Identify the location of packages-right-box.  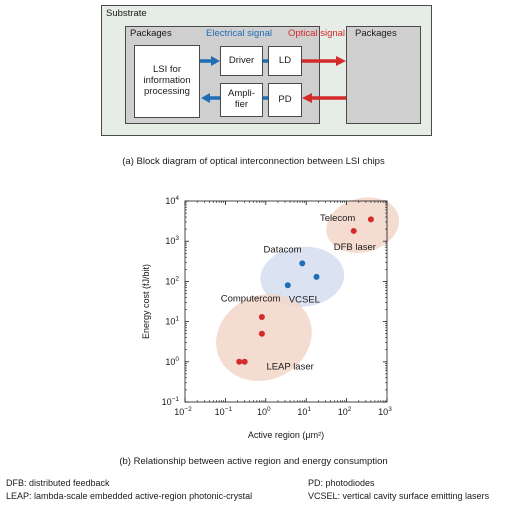
(383, 75).